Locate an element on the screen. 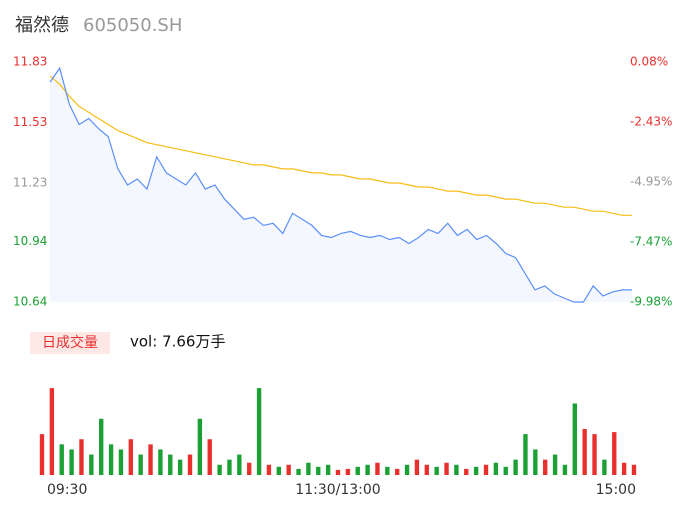 The width and height of the screenshot is (686, 524). y-tick-label: 11.83 is located at coordinates (30, 62).